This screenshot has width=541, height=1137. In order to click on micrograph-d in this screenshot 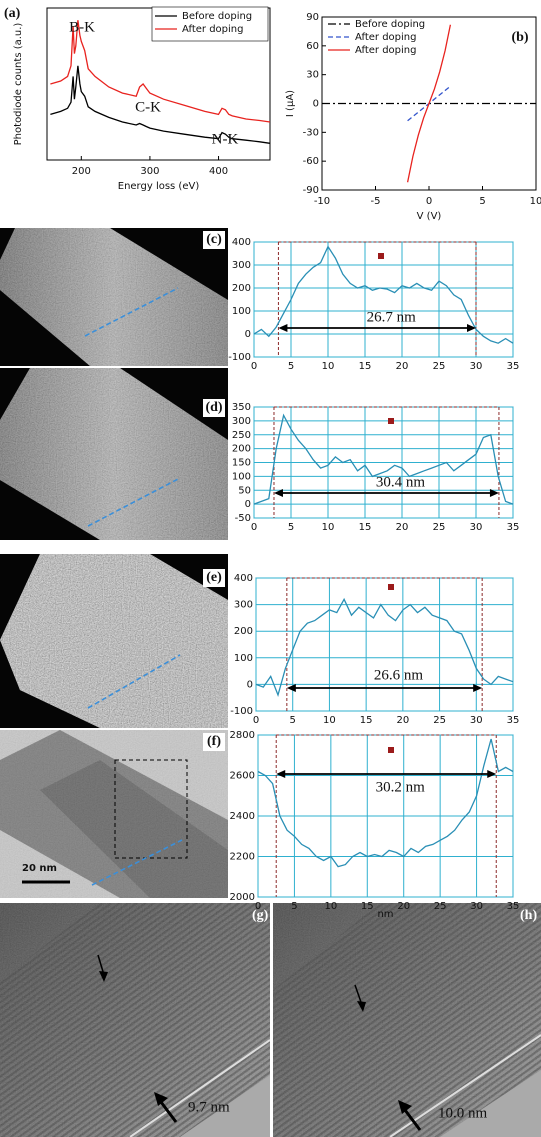, I will do `click(114, 454)`.